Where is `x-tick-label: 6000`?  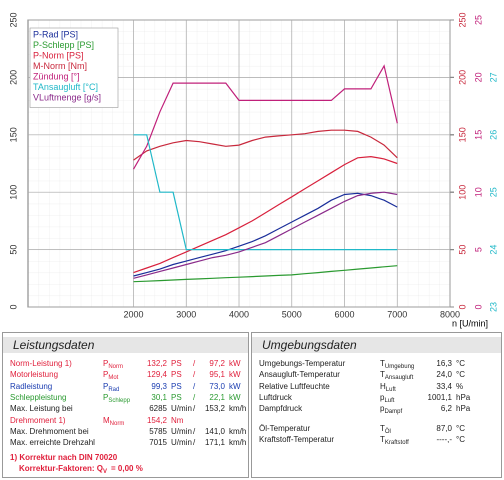
x-tick-label: 6000 is located at coordinates (344, 314).